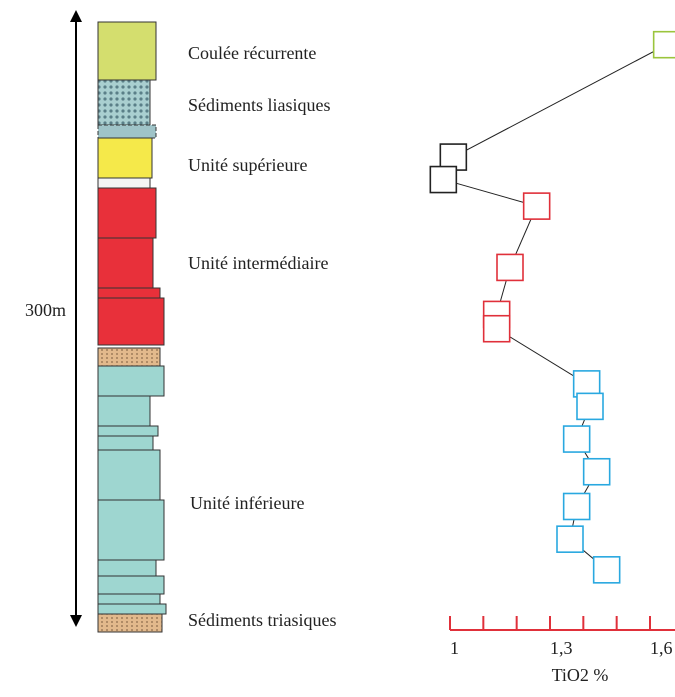 Image resolution: width=675 pixels, height=697 pixels. Describe the element at coordinates (454, 648) in the screenshot. I see `x-tick-label: 1` at that location.